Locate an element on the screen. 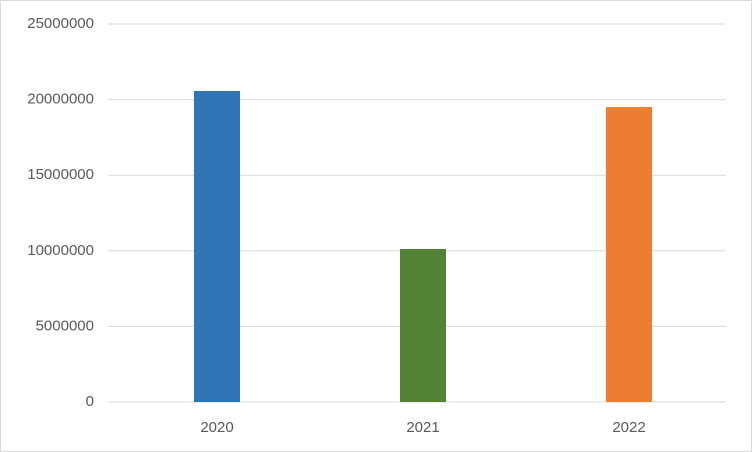 The height and width of the screenshot is (452, 752). x-tick-label: 2020 is located at coordinates (216, 427).